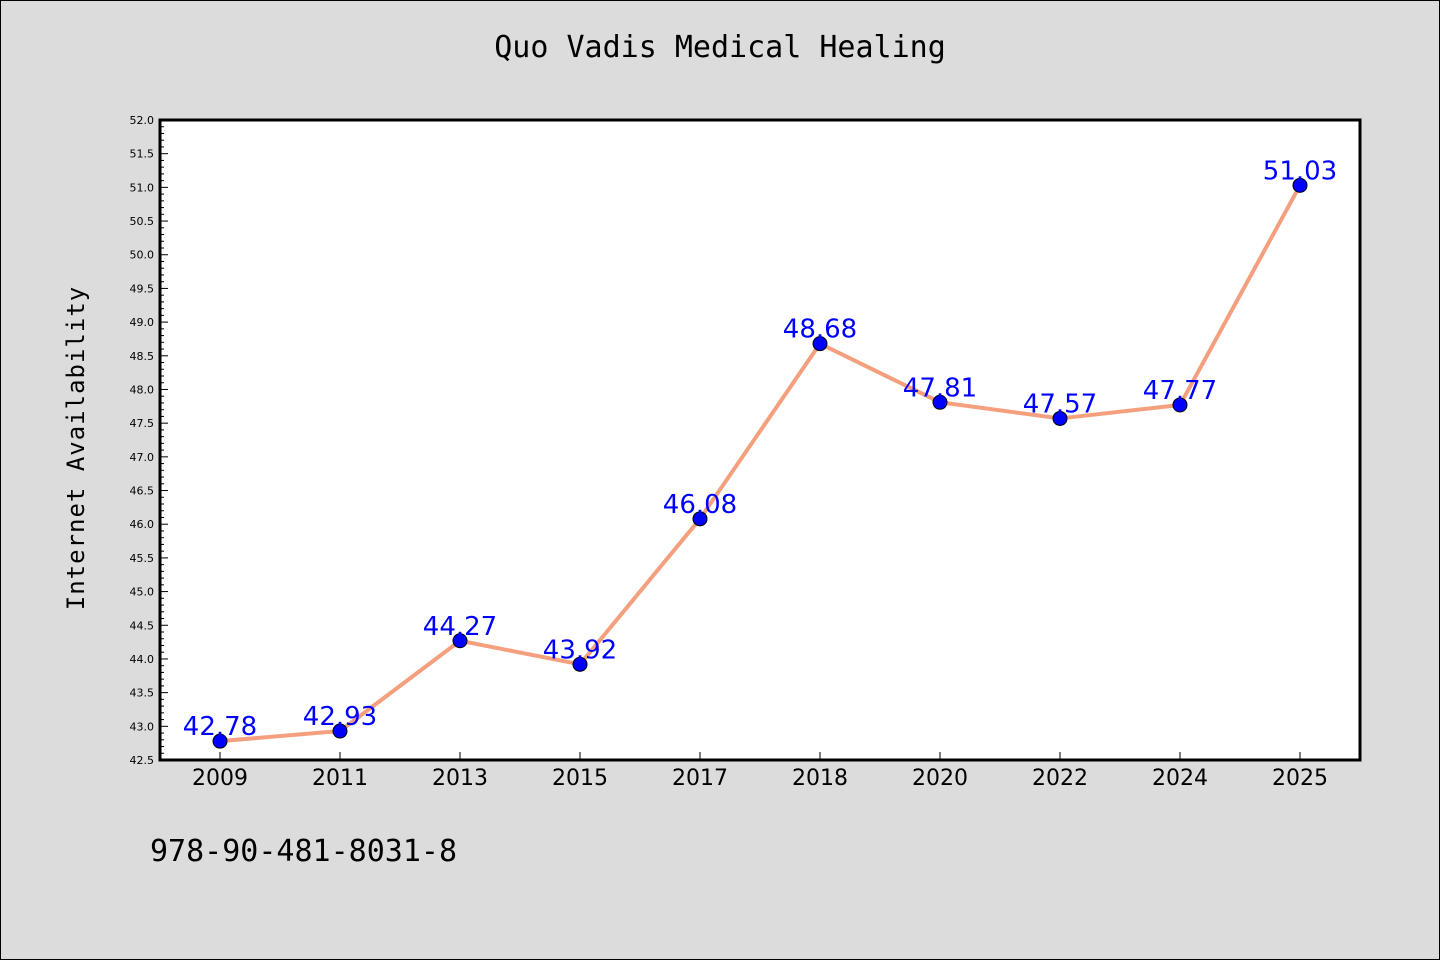 The height and width of the screenshot is (960, 1440). I want to click on data-label: 42.93, so click(340, 717).